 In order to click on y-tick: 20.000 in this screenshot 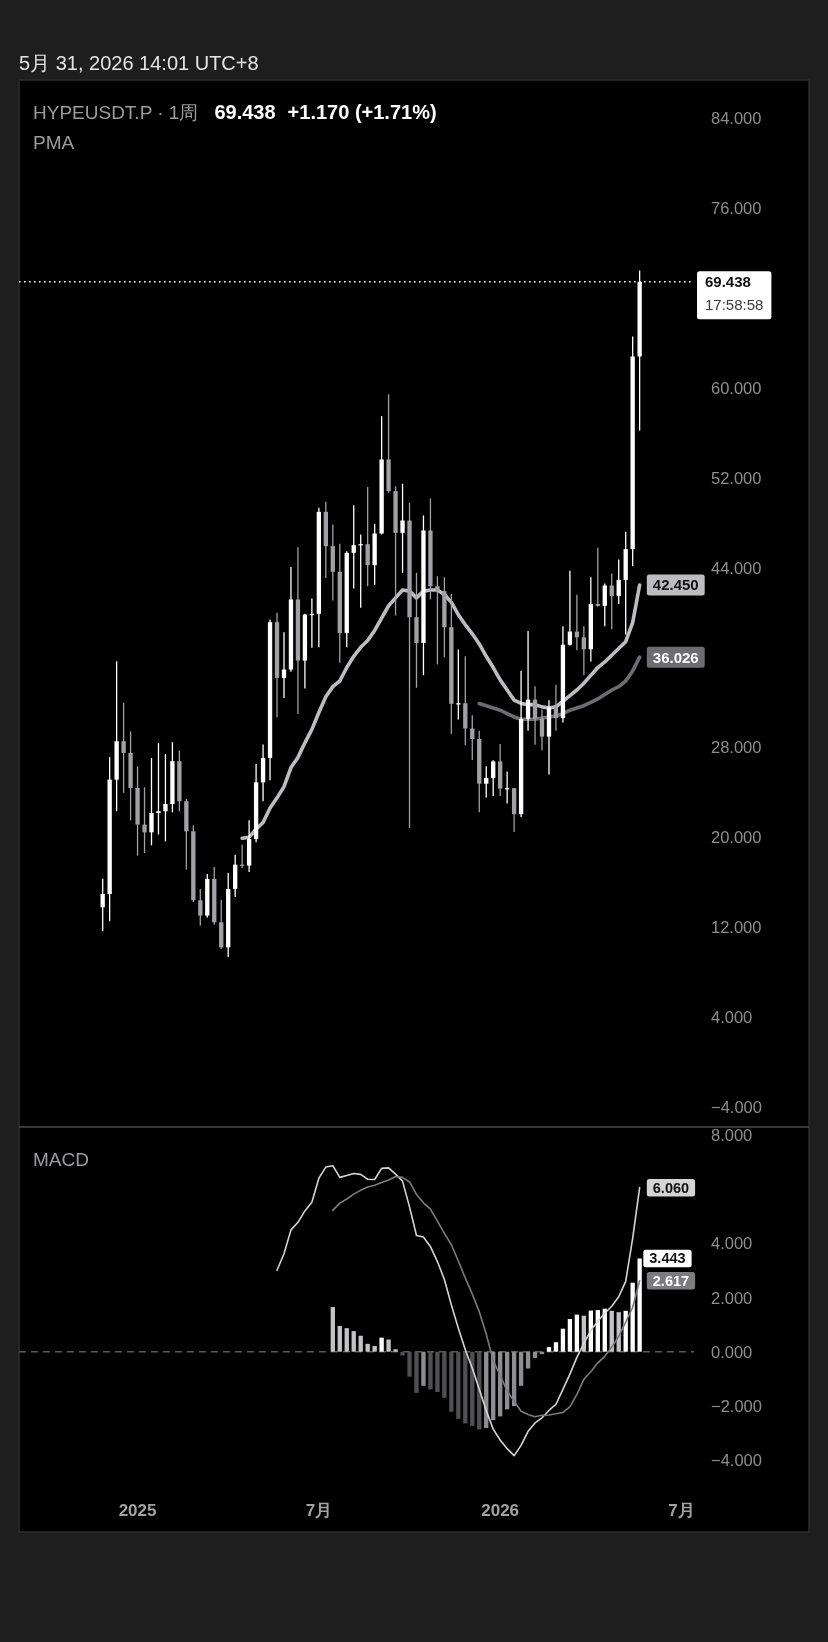, I will do `click(736, 837)`.